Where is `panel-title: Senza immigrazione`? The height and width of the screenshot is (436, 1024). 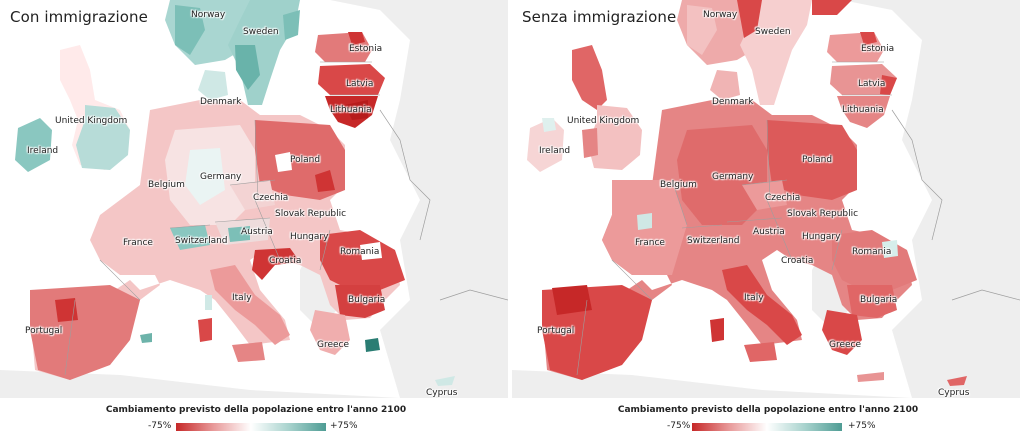 panel-title: Senza immigrazione is located at coordinates (599, 17).